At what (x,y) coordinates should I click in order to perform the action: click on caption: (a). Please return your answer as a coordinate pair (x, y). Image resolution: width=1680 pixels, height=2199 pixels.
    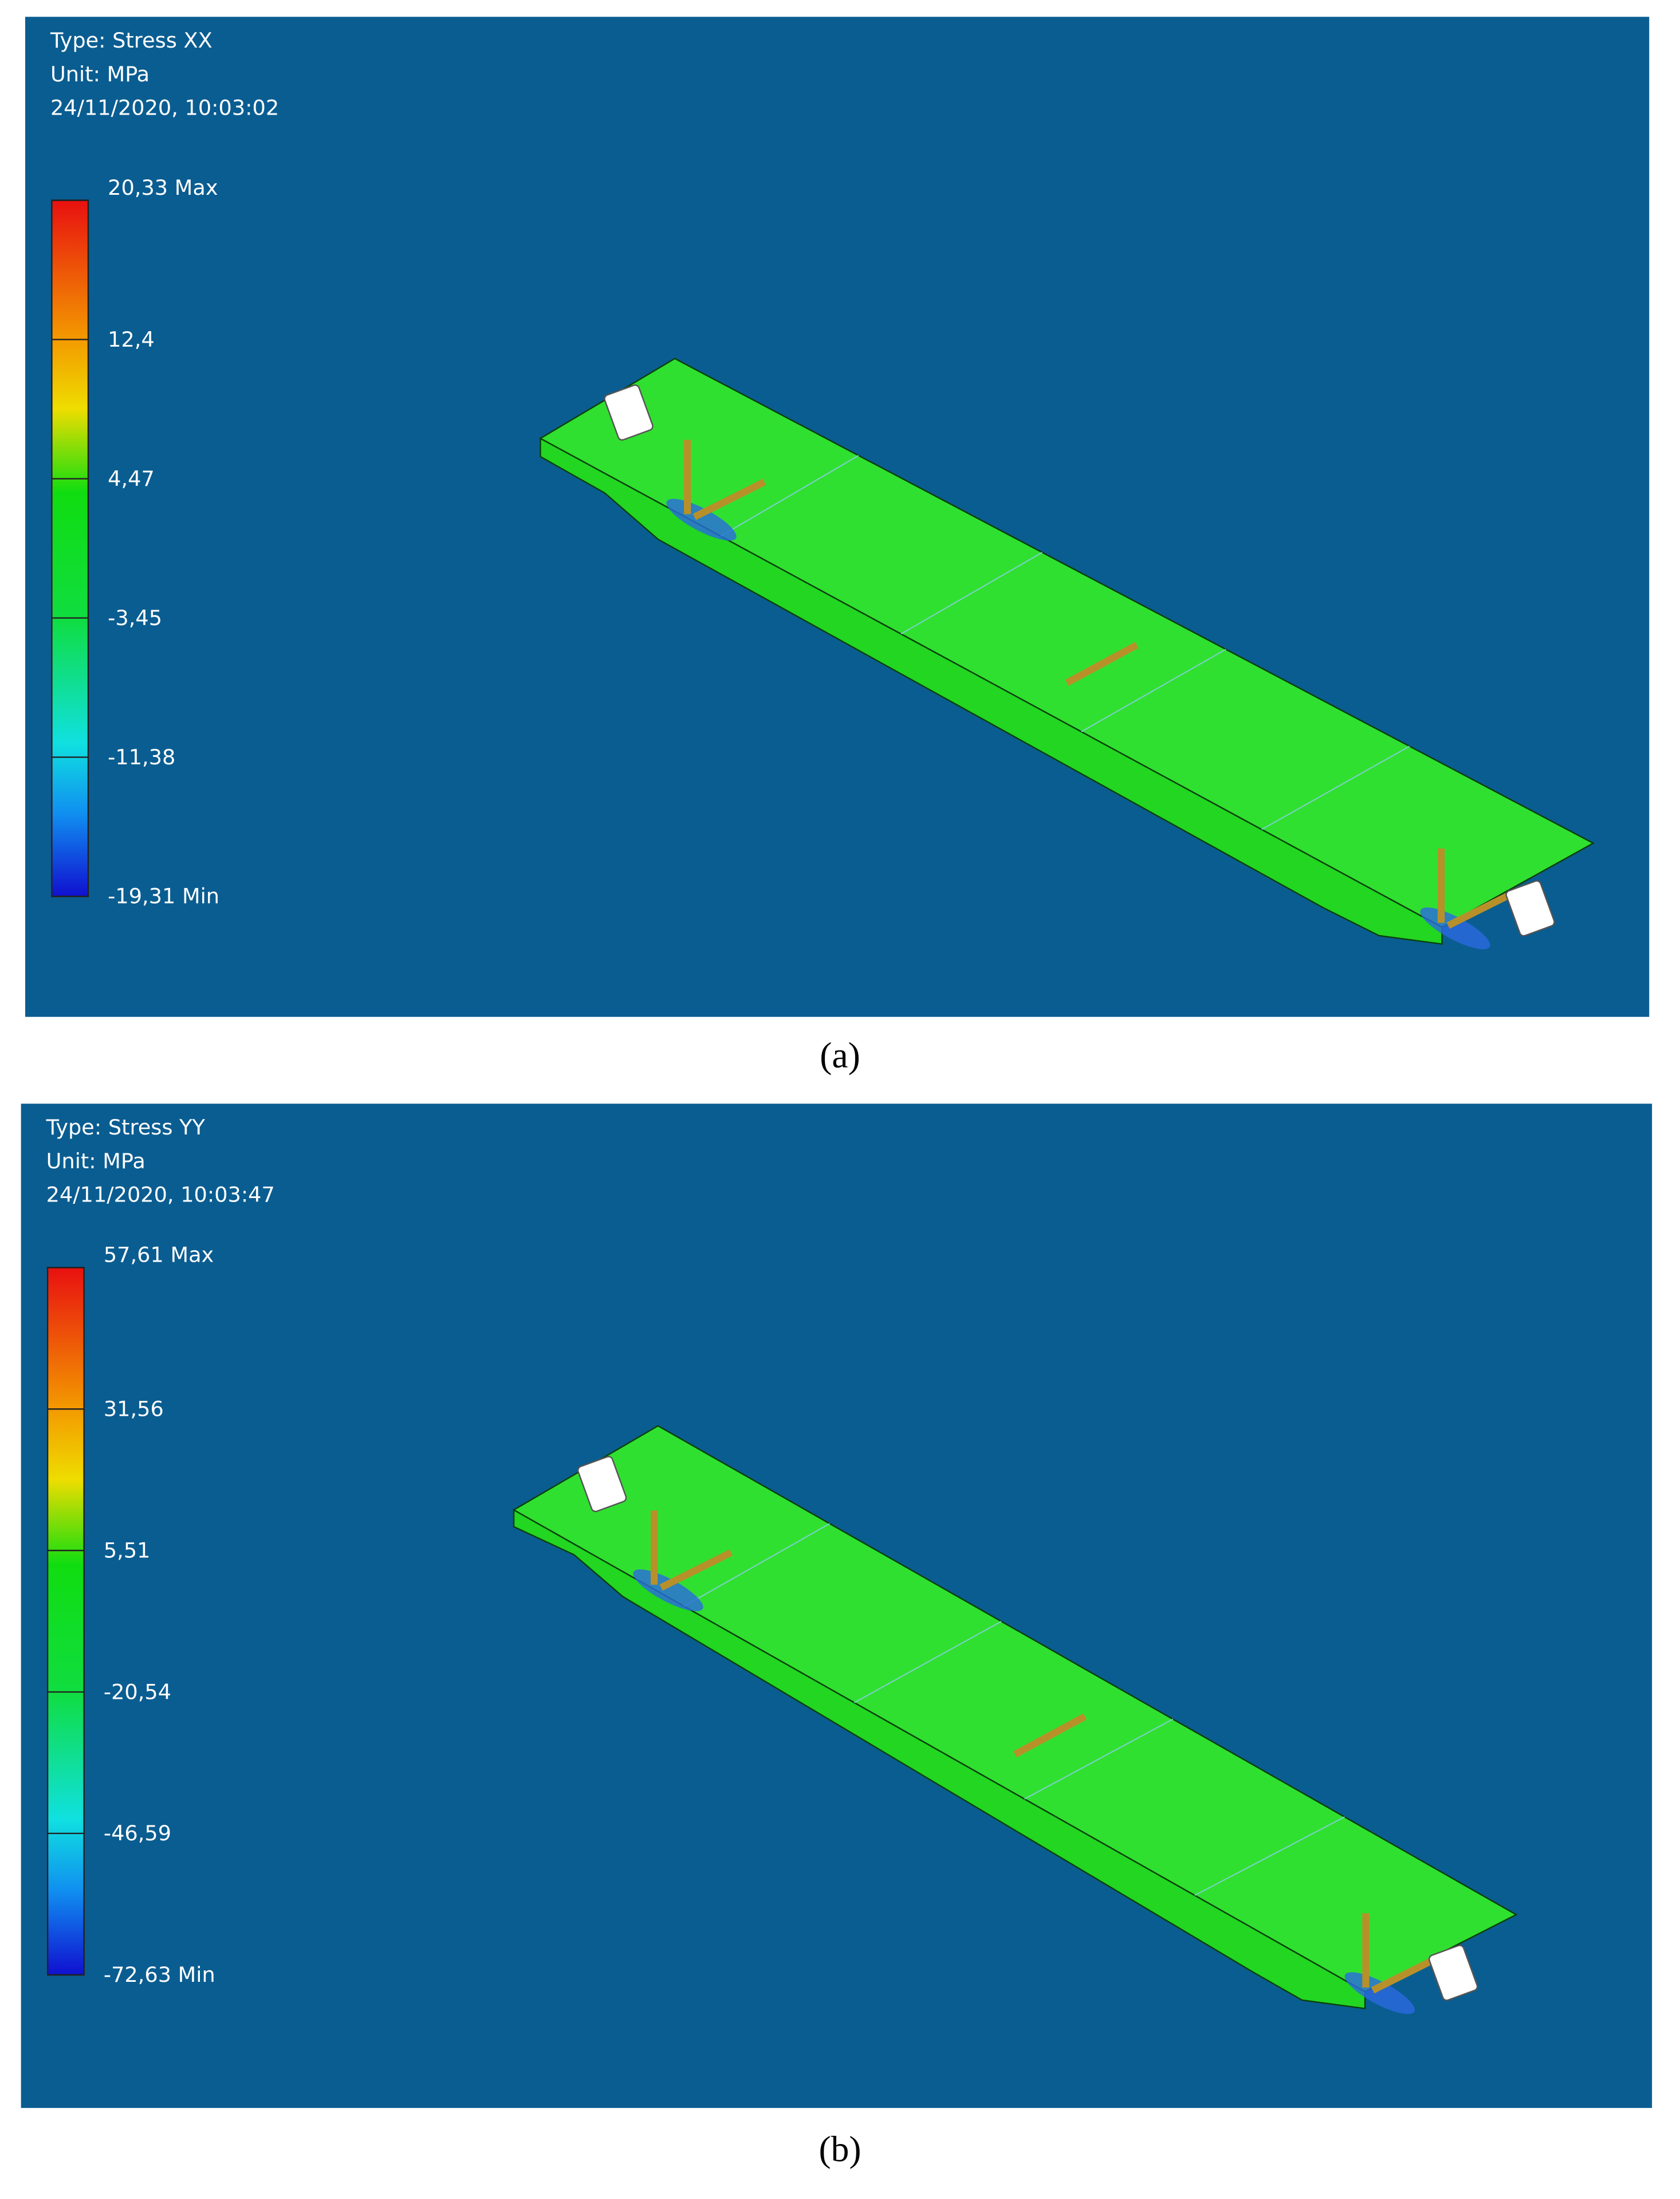
    Looking at the image, I should click on (840, 1055).